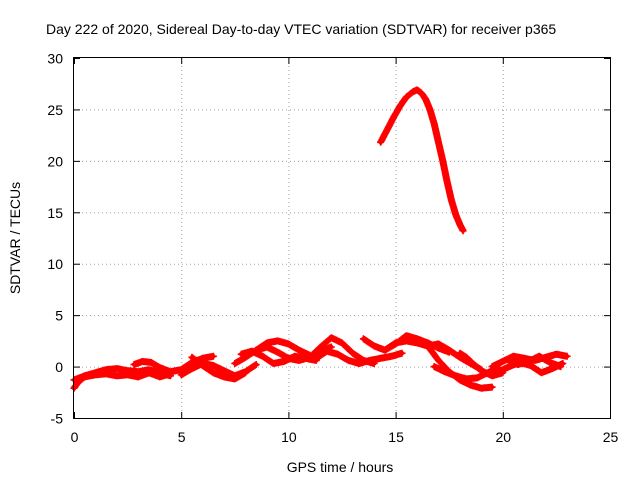  I want to click on y-tick-label: 20, so click(55, 161).